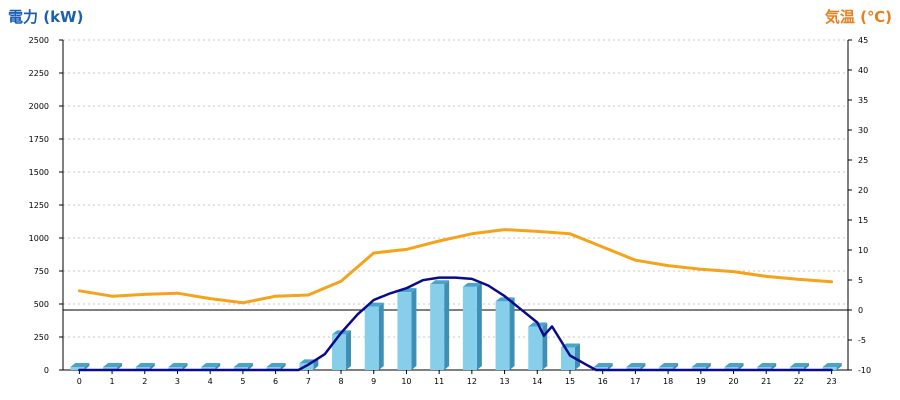  I want to click on left-tick-label: 250, so click(41, 337).